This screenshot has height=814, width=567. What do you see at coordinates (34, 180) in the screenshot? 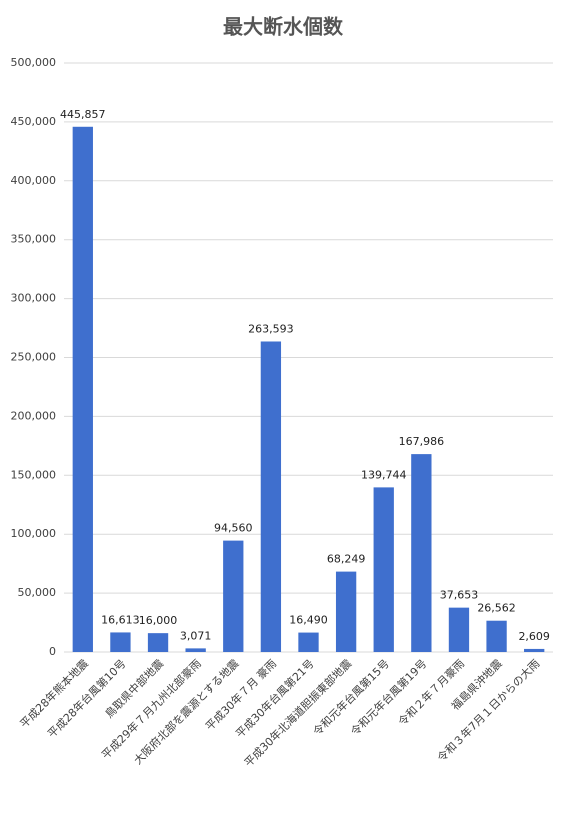
I see `y-tick-label: 400,000` at bounding box center [34, 180].